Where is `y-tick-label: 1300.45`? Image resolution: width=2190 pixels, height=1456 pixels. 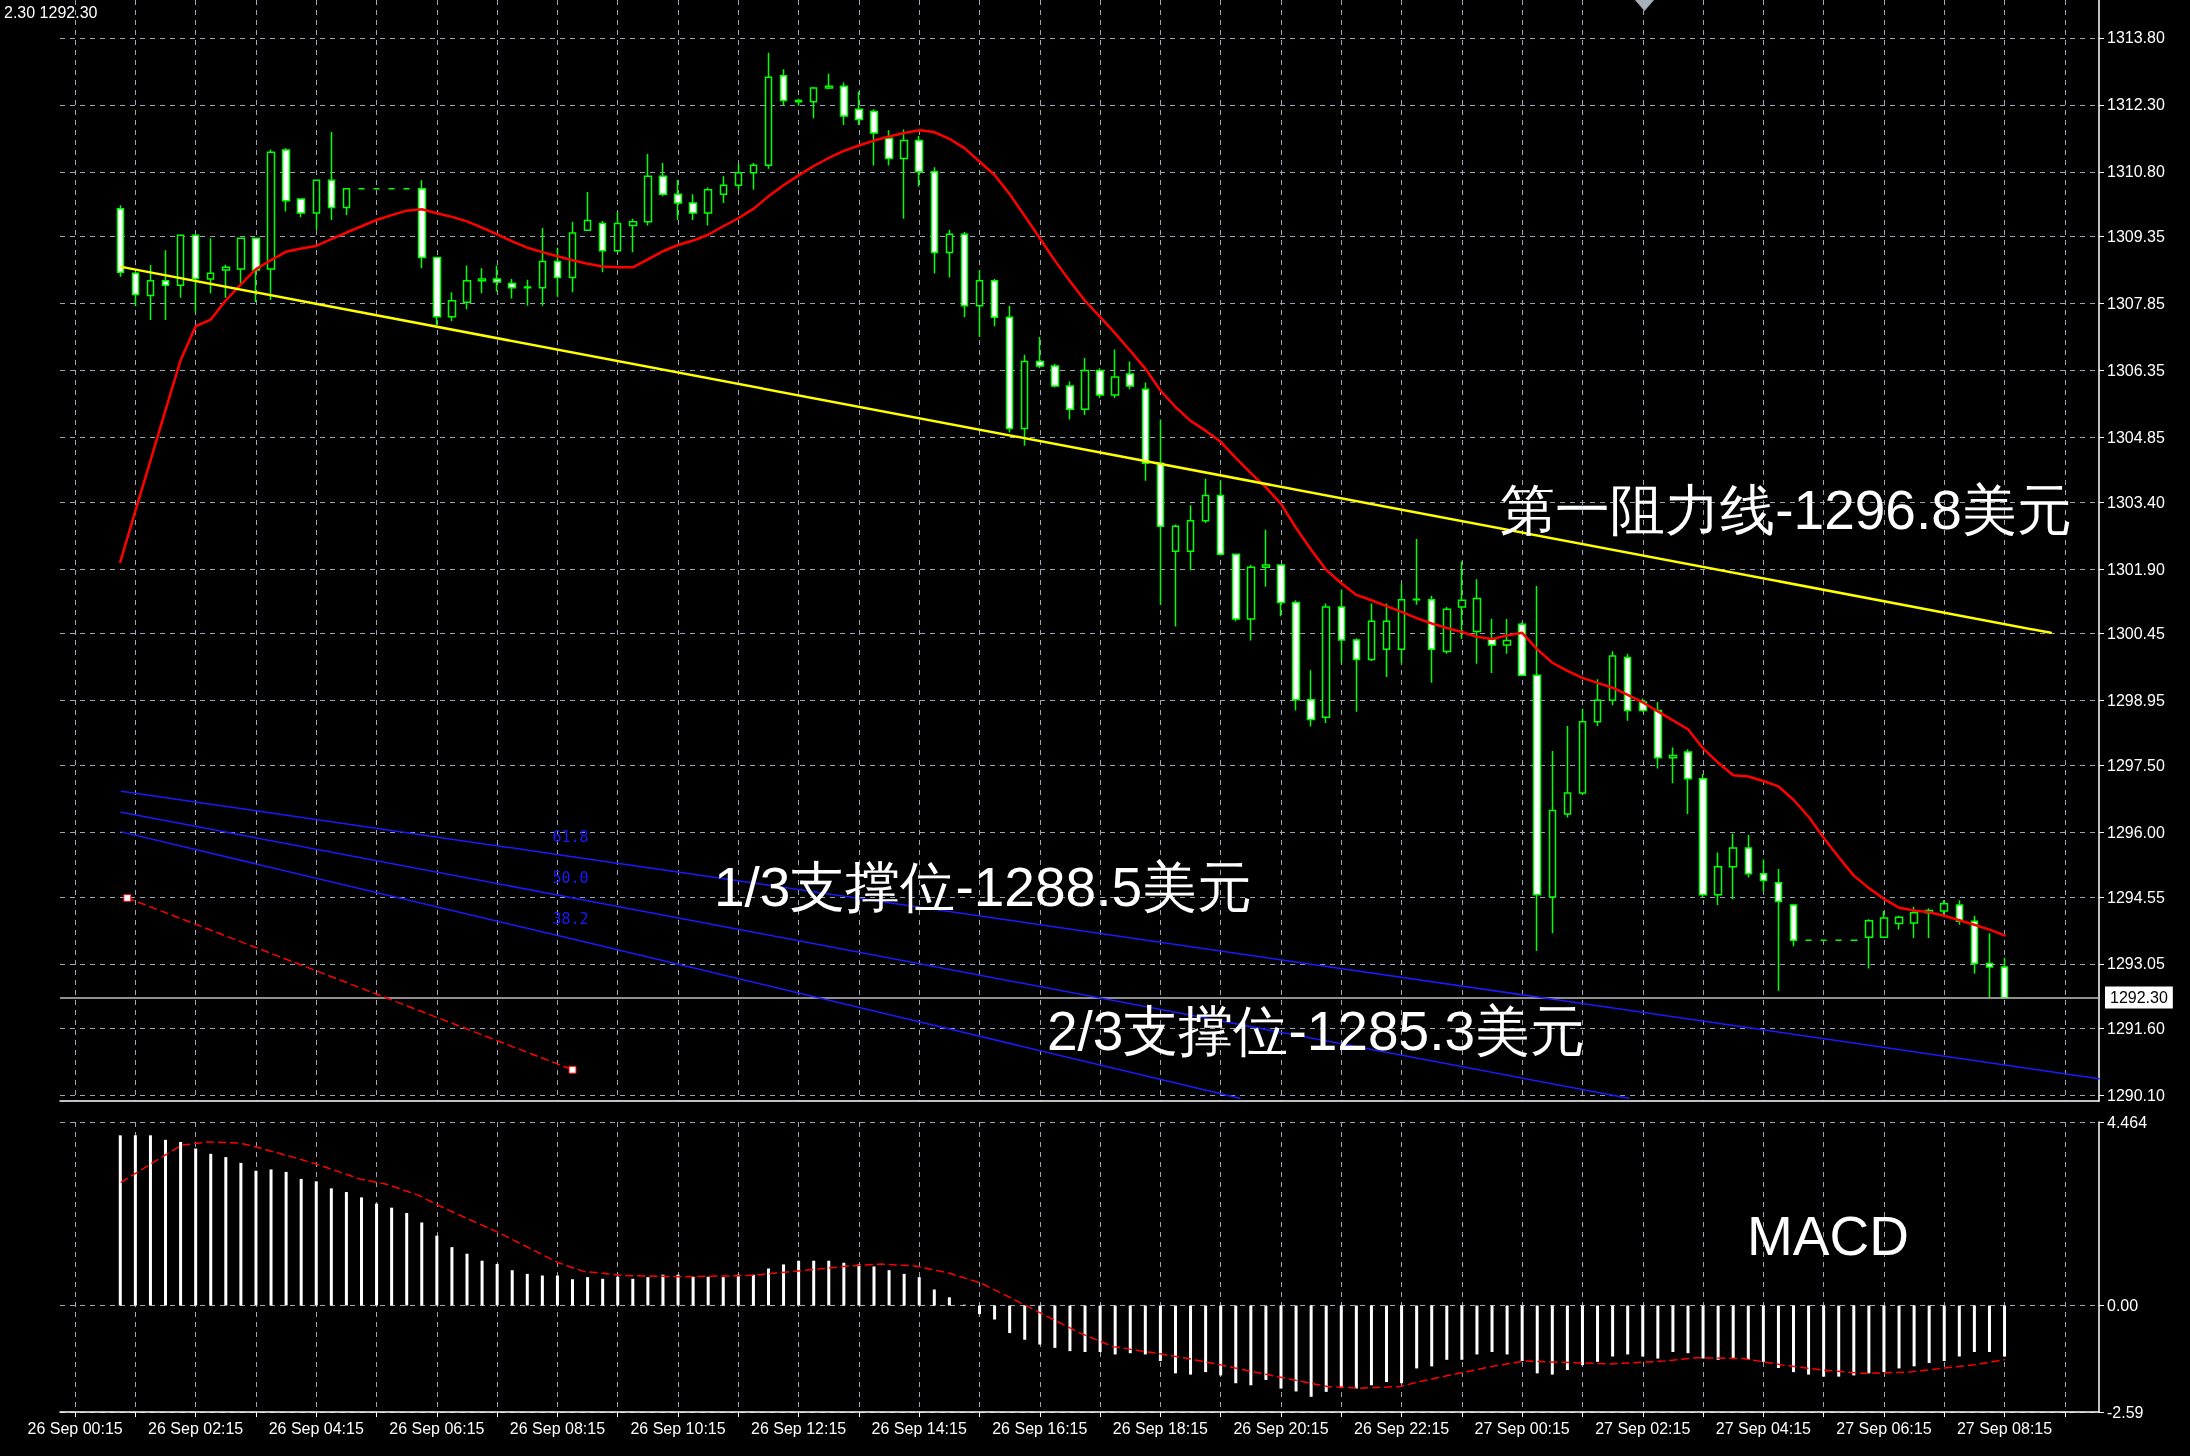
y-tick-label: 1300.45 is located at coordinates (2136, 634).